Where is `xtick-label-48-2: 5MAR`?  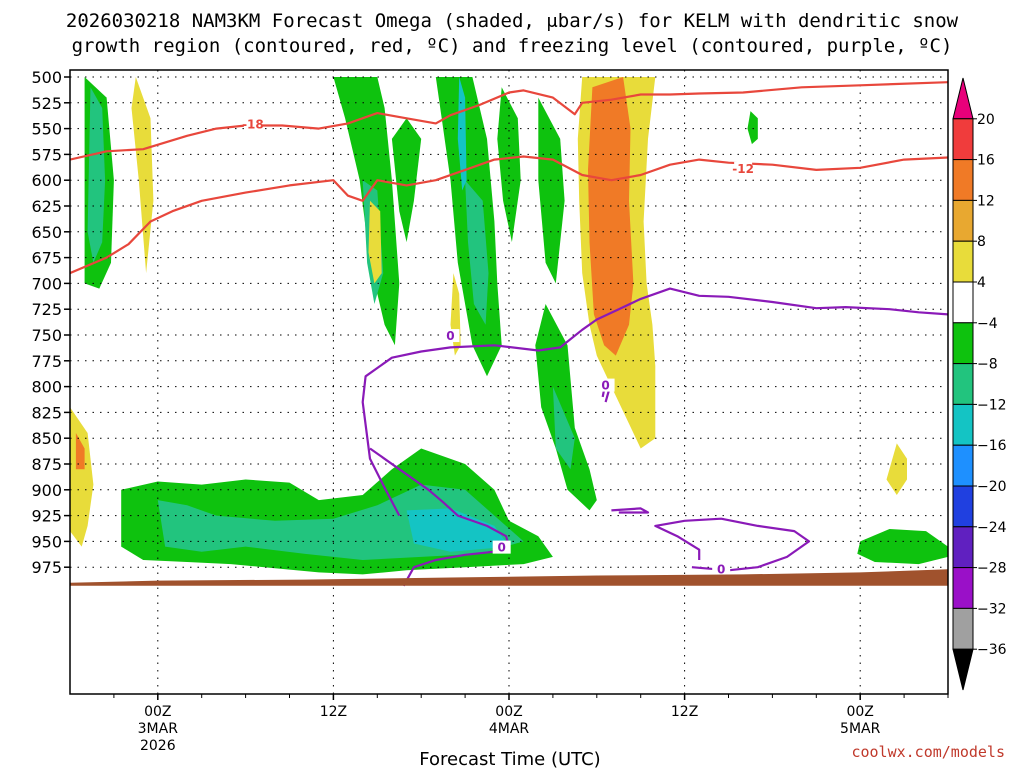
xtick-label-48-2: 5MAR is located at coordinates (860, 729).